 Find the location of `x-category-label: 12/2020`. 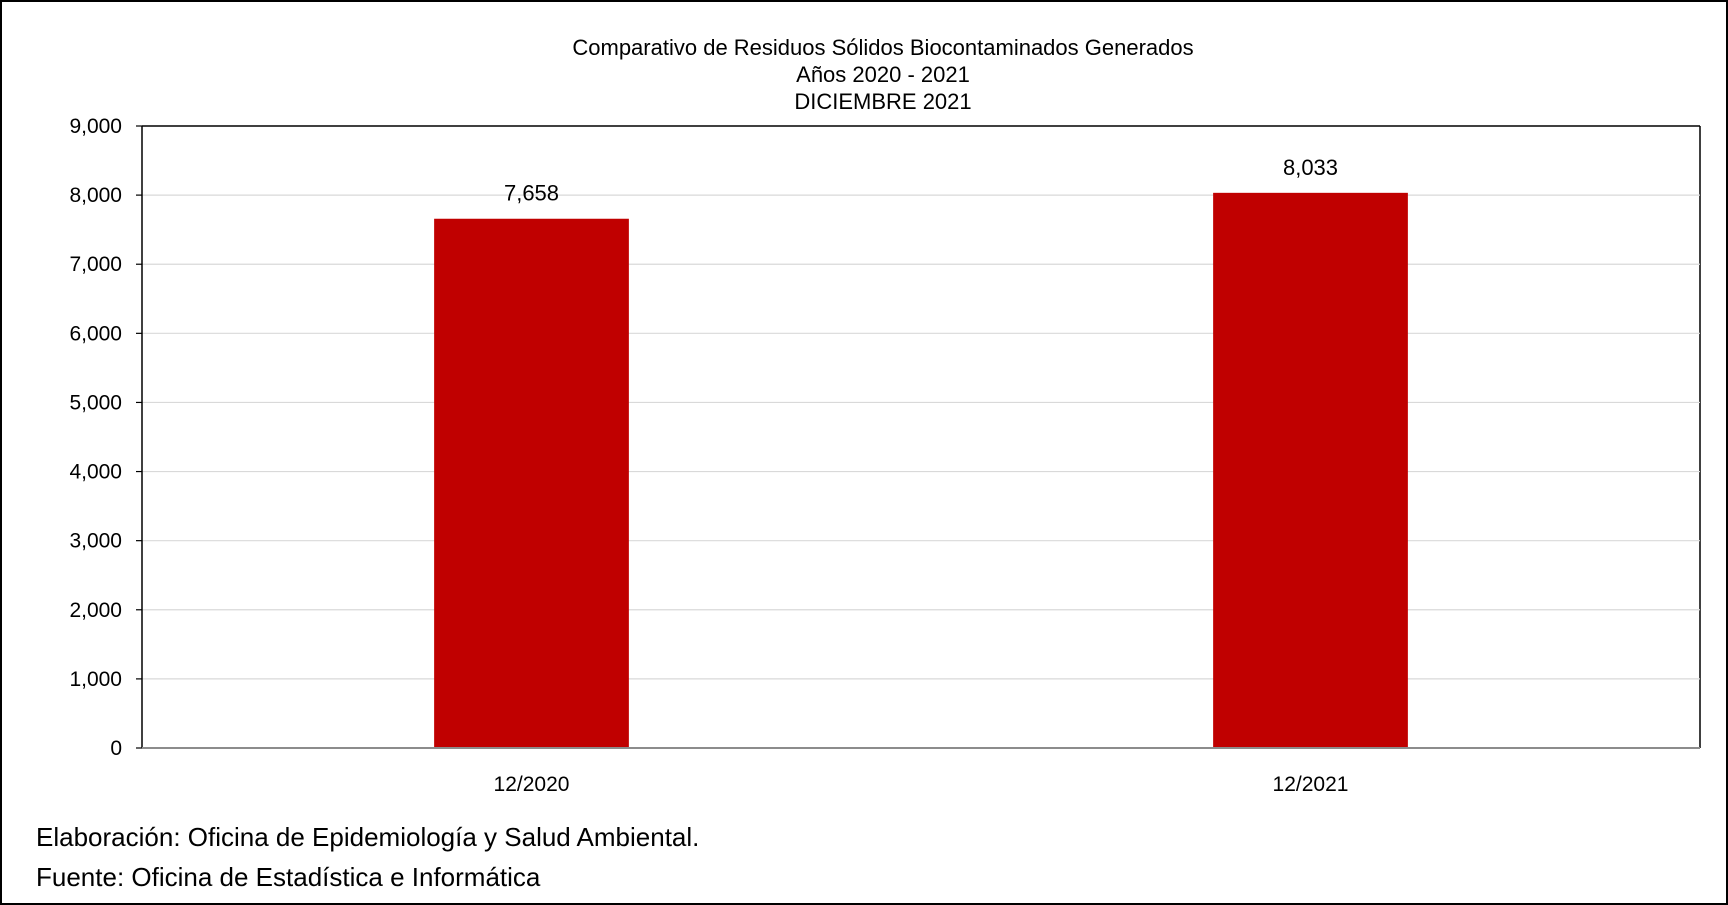

x-category-label: 12/2020 is located at coordinates (532, 784).